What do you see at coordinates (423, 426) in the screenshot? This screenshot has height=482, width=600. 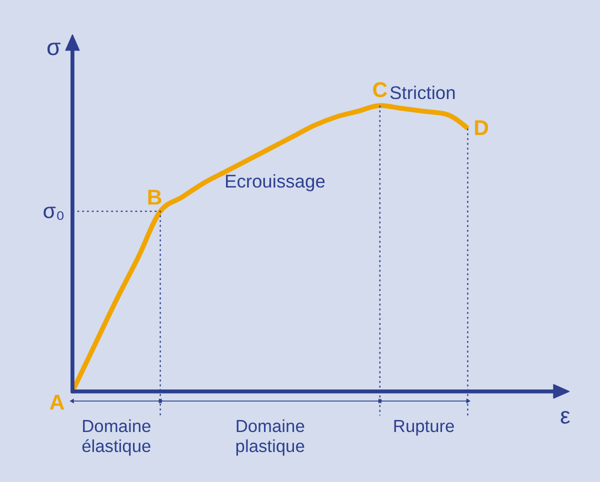 I see `text: Rupture` at bounding box center [423, 426].